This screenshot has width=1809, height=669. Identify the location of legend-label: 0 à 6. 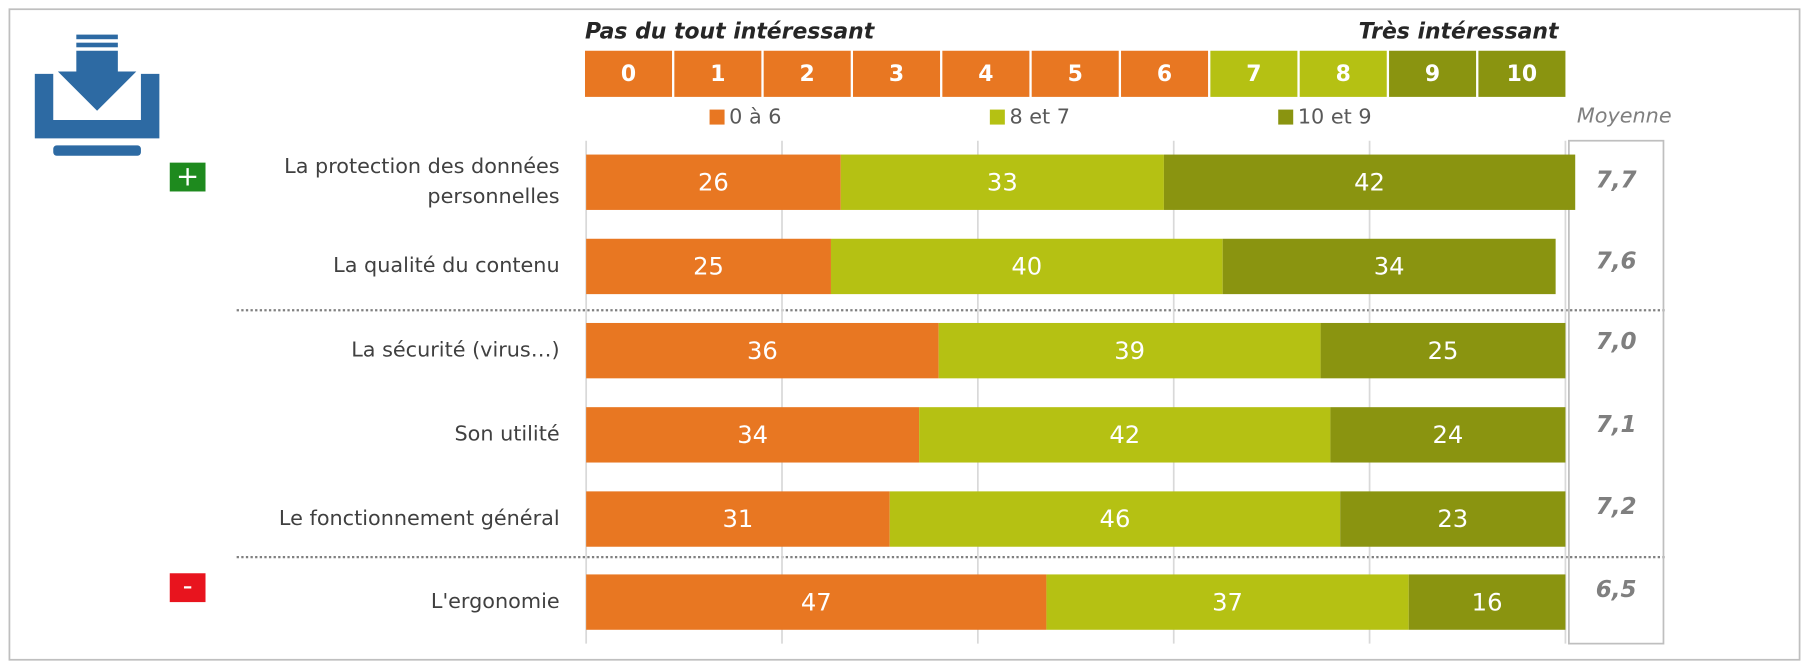
(755, 117).